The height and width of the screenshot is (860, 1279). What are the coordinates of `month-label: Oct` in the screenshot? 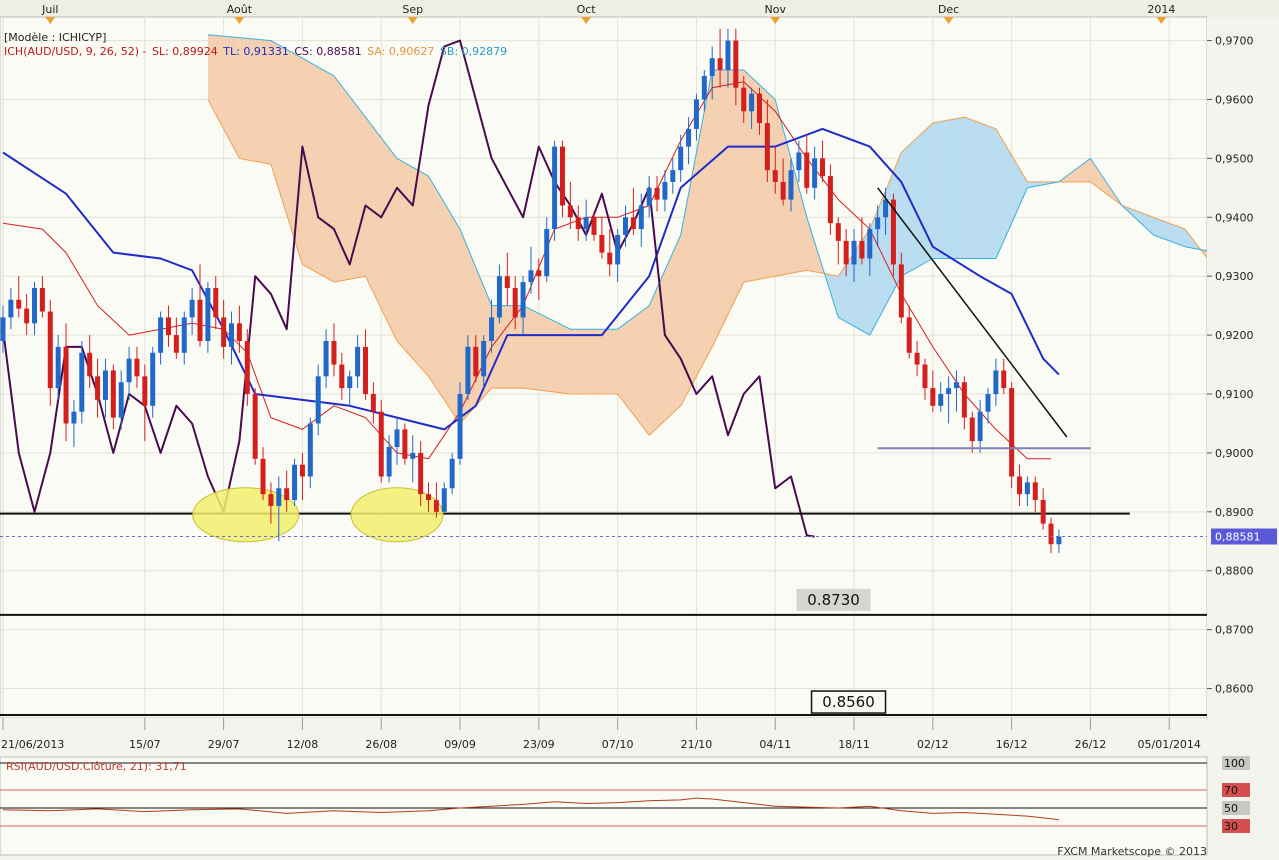 It's located at (587, 9).